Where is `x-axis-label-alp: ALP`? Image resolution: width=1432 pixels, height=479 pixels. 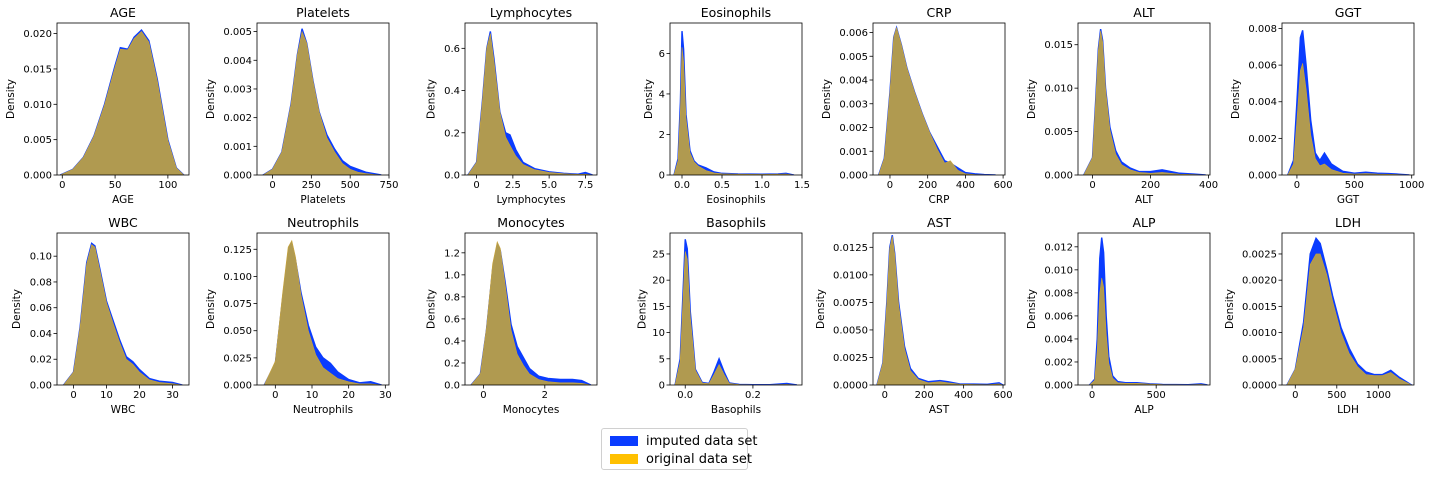
x-axis-label-alp: ALP is located at coordinates (1143, 410).